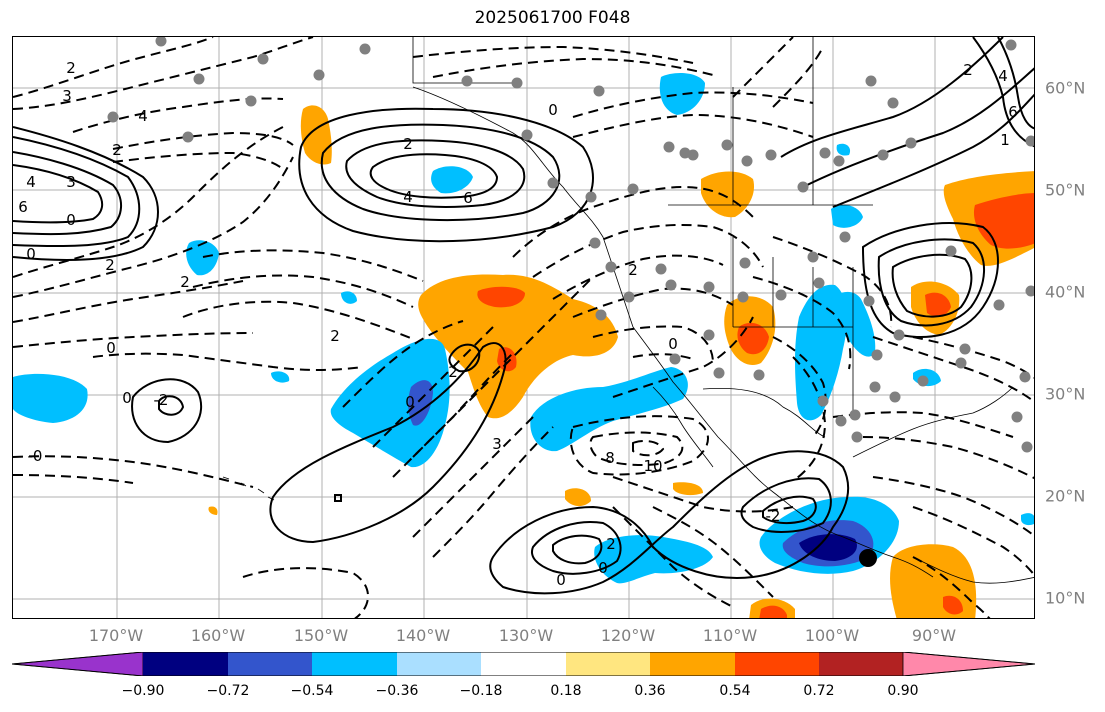 The image size is (1105, 712). Describe the element at coordinates (934, 635) in the screenshot. I see `longitude-label: 90°W` at that location.